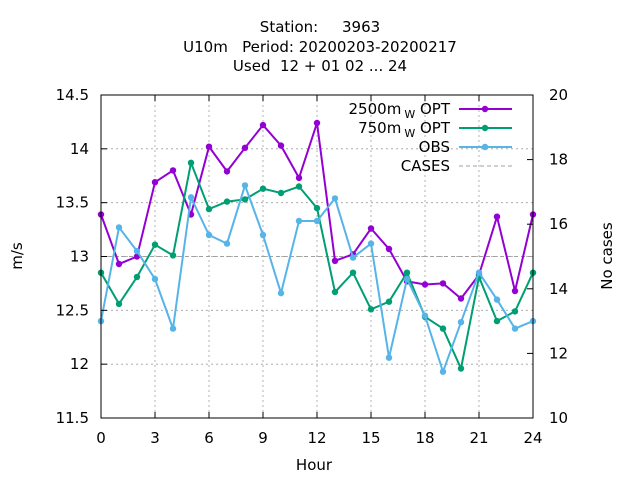 This screenshot has width=640, height=480. What do you see at coordinates (320, 27) in the screenshot?
I see `title-line-1: Station: 3963` at bounding box center [320, 27].